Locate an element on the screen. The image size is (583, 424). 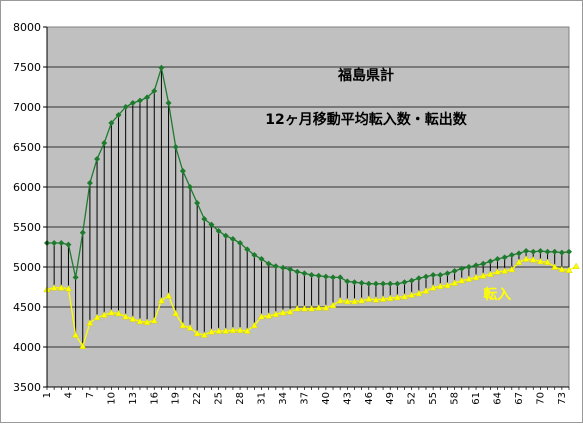
x-tick-label: 46 is located at coordinates (369, 398).